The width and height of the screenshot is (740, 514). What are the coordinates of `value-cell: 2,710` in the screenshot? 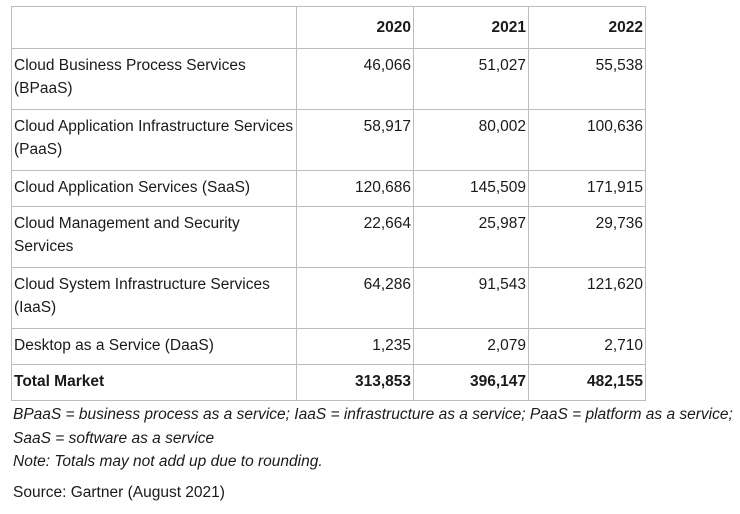 It's located at (587, 346).